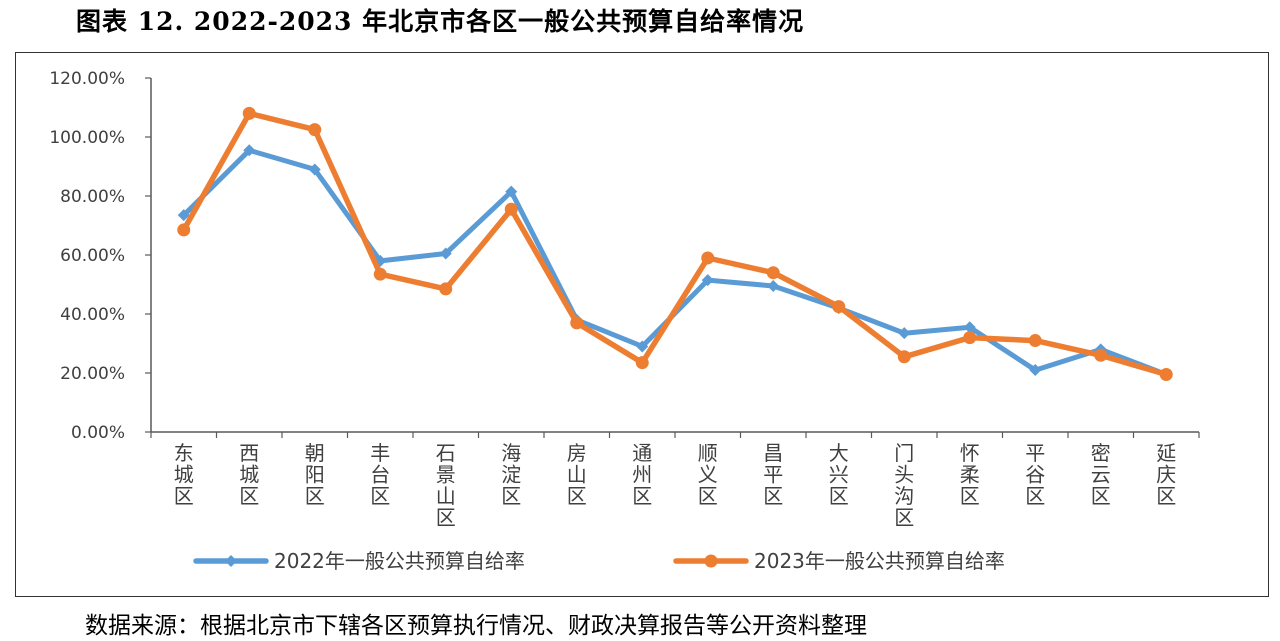  What do you see at coordinates (87, 138) in the screenshot?
I see `y-tick-label: 100.00%` at bounding box center [87, 138].